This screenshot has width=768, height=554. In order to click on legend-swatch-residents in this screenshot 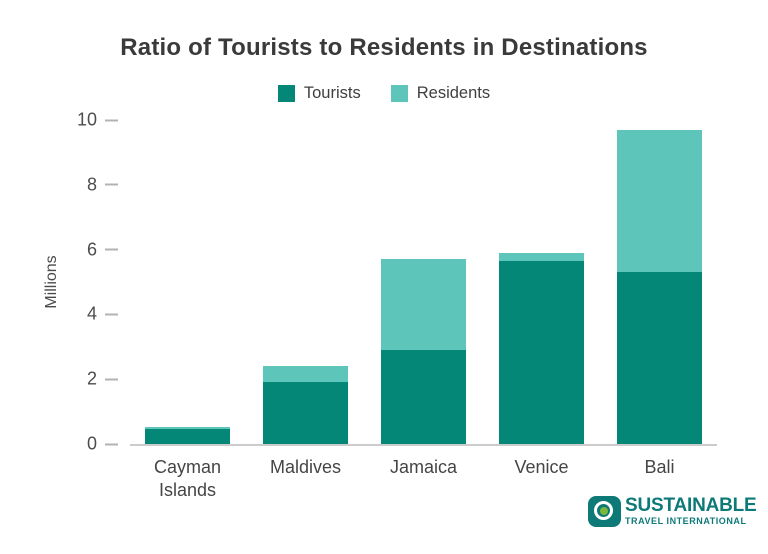, I will do `click(399, 93)`.